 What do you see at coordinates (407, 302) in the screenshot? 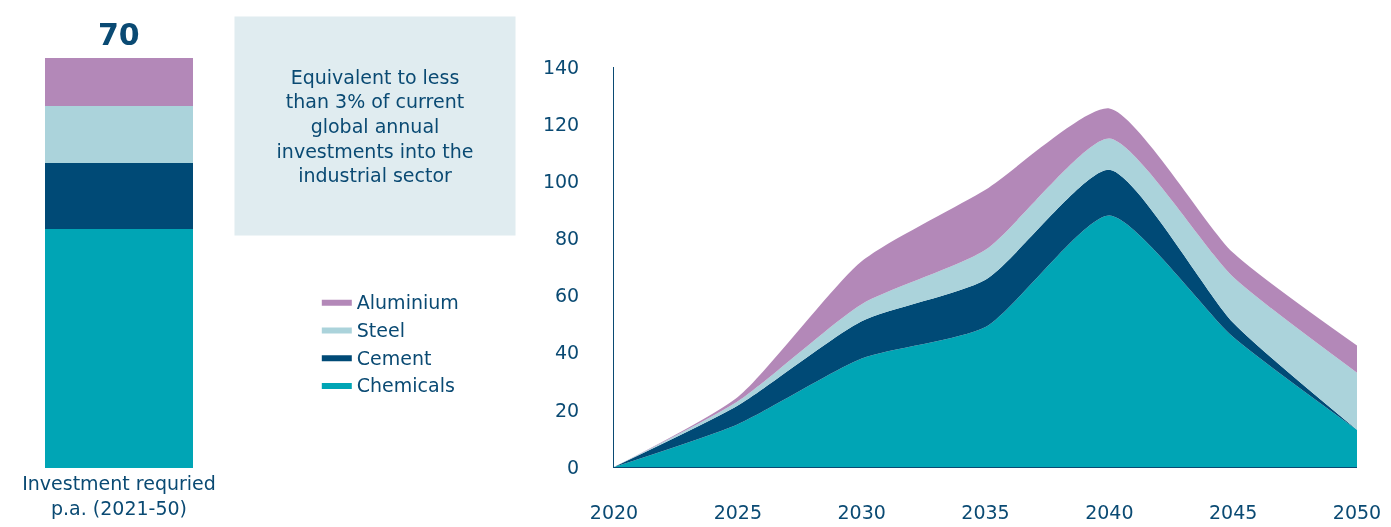
I see `legend-label: Aluminium` at bounding box center [407, 302].